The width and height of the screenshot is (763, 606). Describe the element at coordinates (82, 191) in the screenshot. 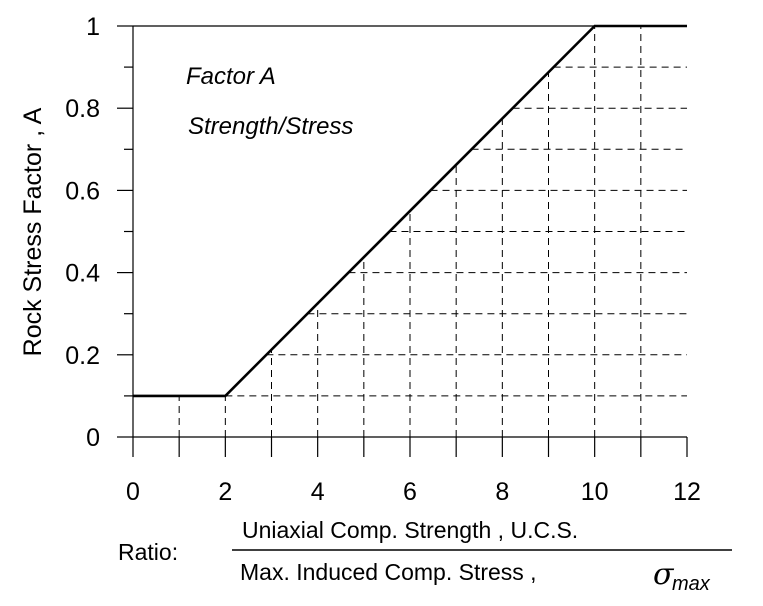

I see `y-tick-label: 0.6` at that location.